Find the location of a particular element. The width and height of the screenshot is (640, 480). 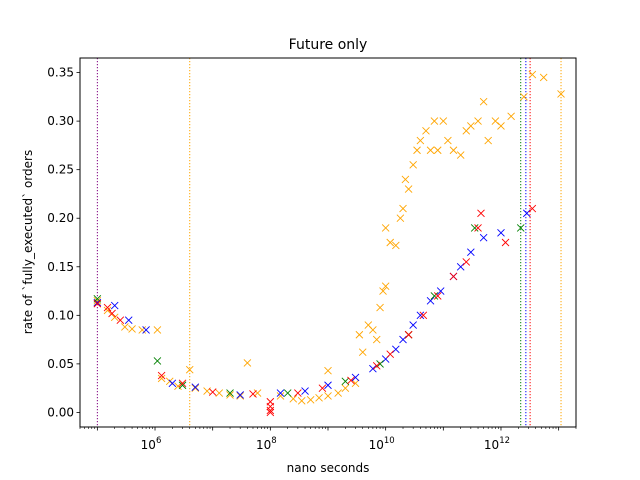

y-axis-ticks: 0.00 0.05 0.10 0.15 0.20 0.25 0.30 0.35 is located at coordinates (63, 242).